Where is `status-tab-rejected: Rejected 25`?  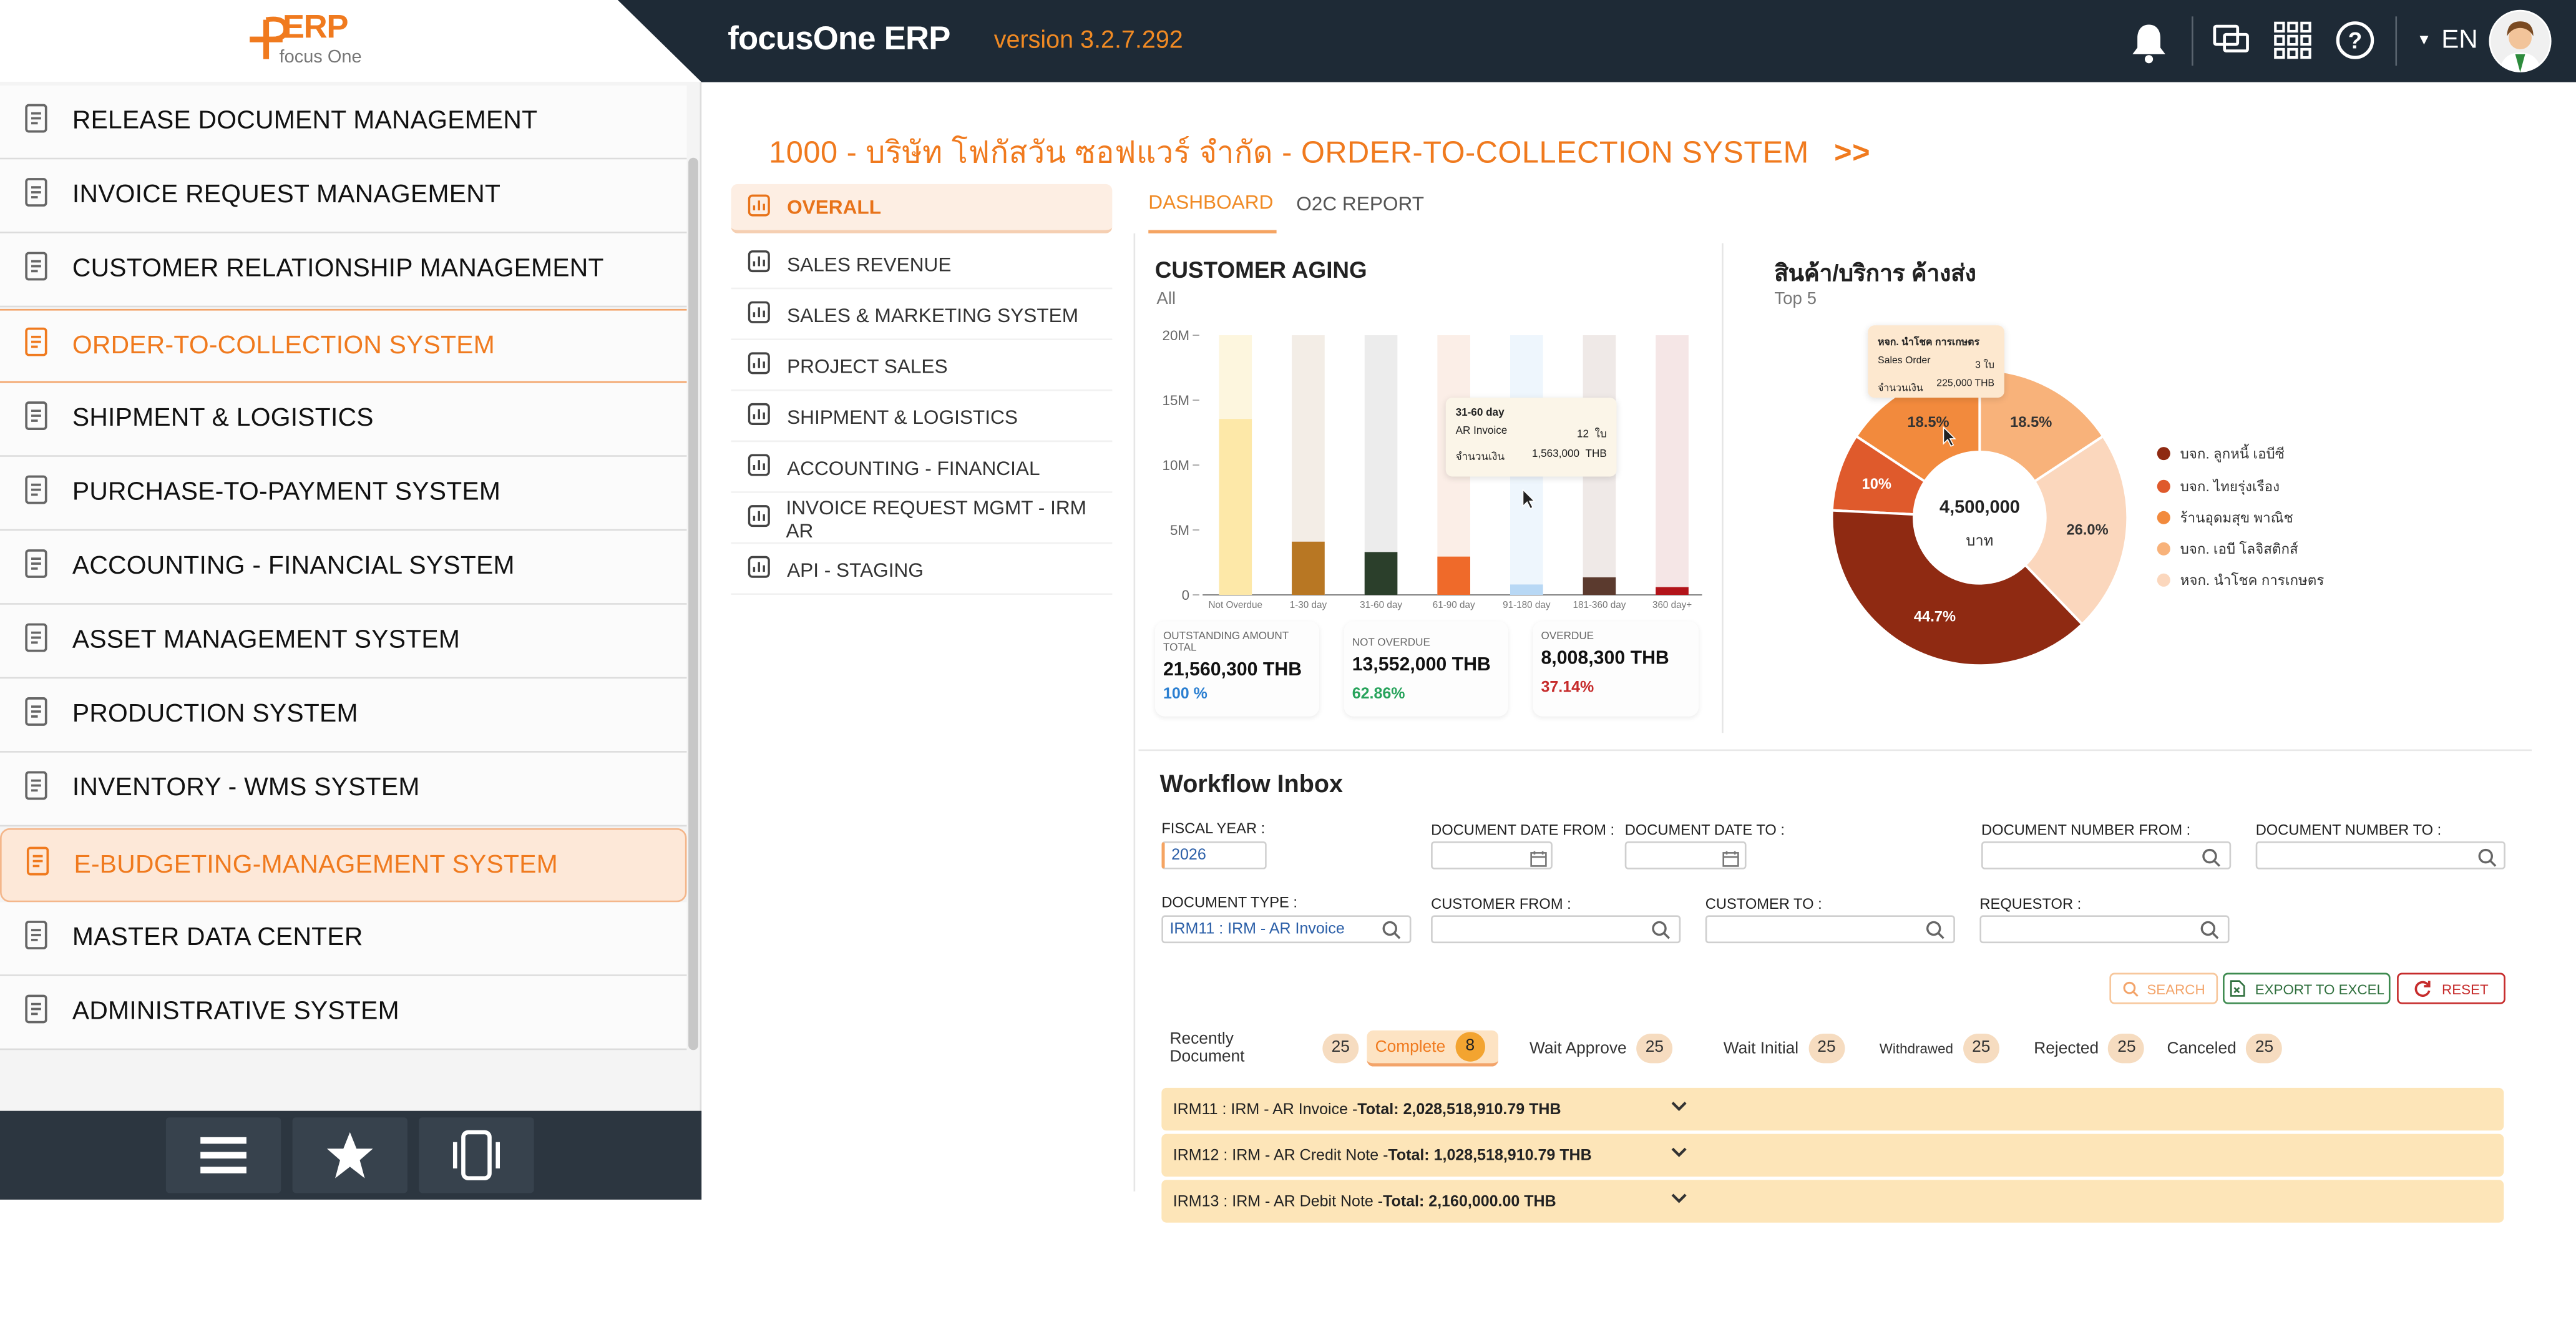 status-tab-rejected: Rejected 25 is located at coordinates (2086, 1049).